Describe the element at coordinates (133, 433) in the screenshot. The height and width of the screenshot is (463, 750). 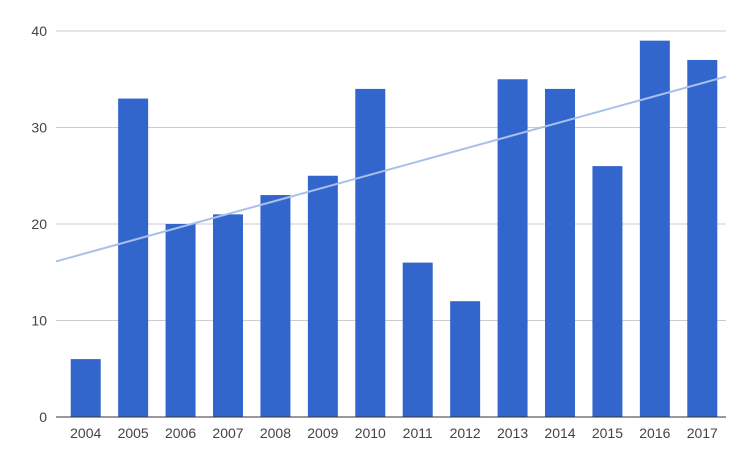
I see `x-tick-label: 2005` at that location.